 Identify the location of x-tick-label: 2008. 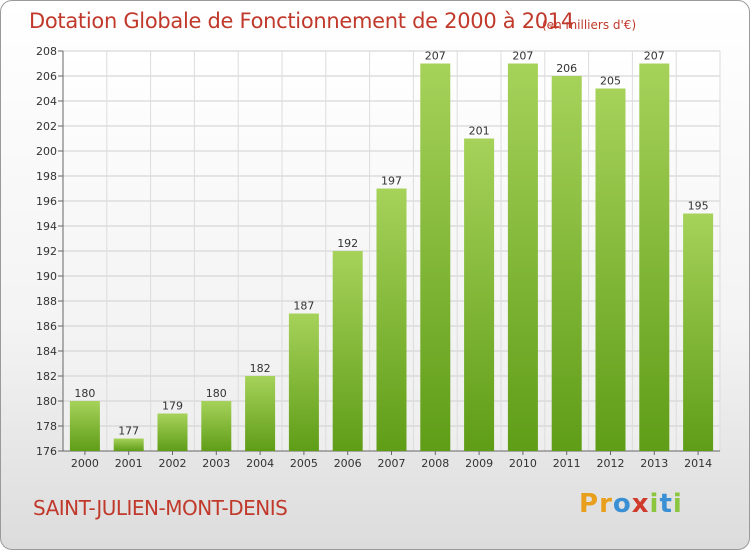
(435, 463).